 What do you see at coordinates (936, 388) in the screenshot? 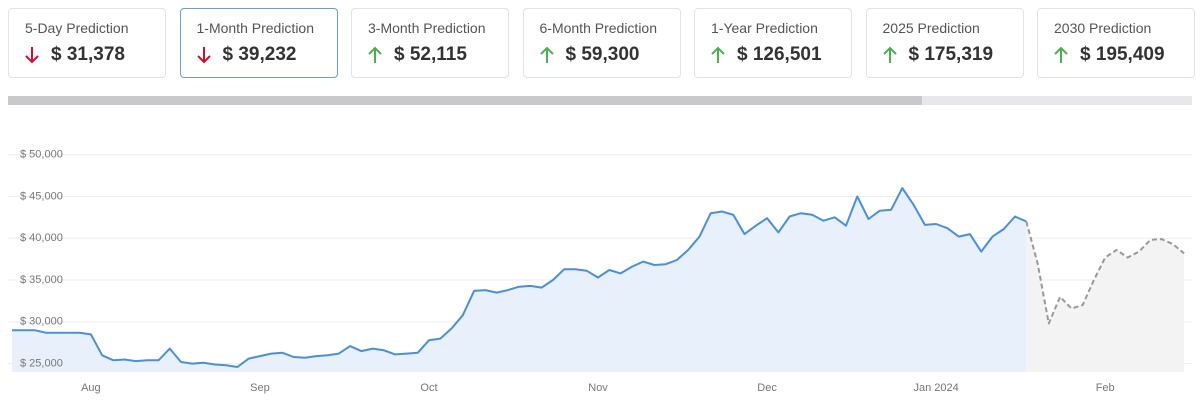
I see `x-tick-label: Jan 2024` at bounding box center [936, 388].